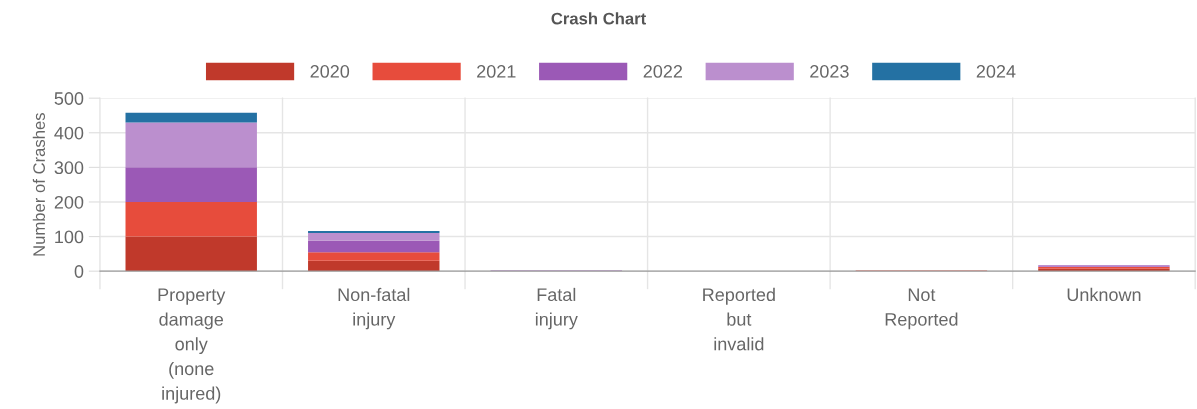 This screenshot has width=1197, height=409. Describe the element at coordinates (598, 18) in the screenshot. I see `chart-title: Crash Chart` at that location.